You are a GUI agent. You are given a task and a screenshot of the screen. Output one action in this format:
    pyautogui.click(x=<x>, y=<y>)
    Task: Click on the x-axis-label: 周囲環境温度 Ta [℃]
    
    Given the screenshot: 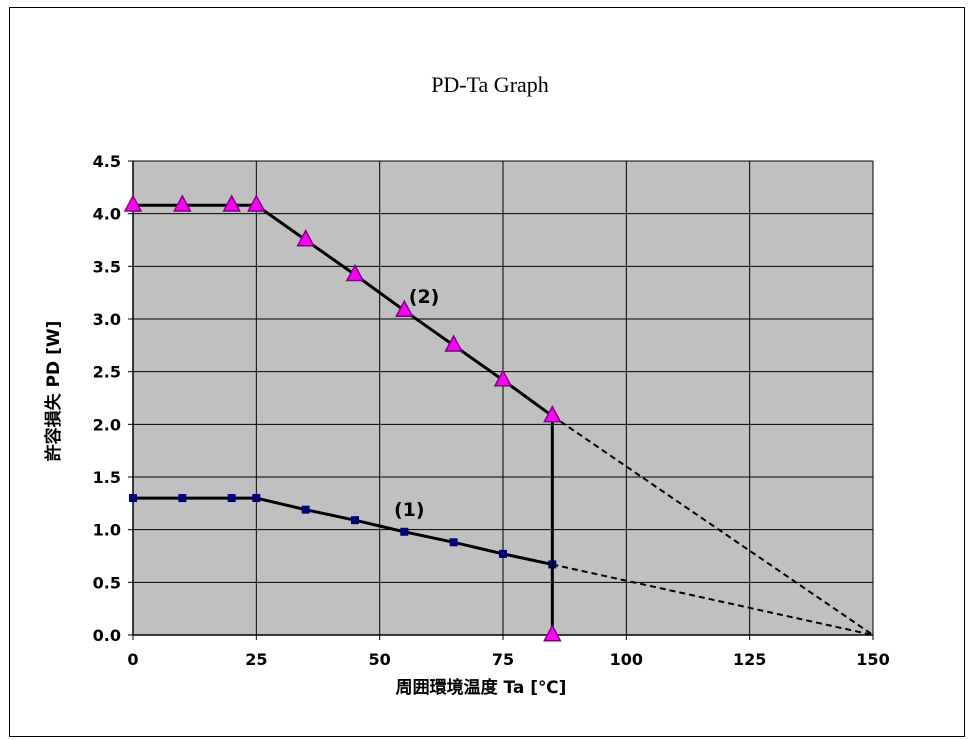 What is the action you would take?
    pyautogui.click(x=481, y=687)
    